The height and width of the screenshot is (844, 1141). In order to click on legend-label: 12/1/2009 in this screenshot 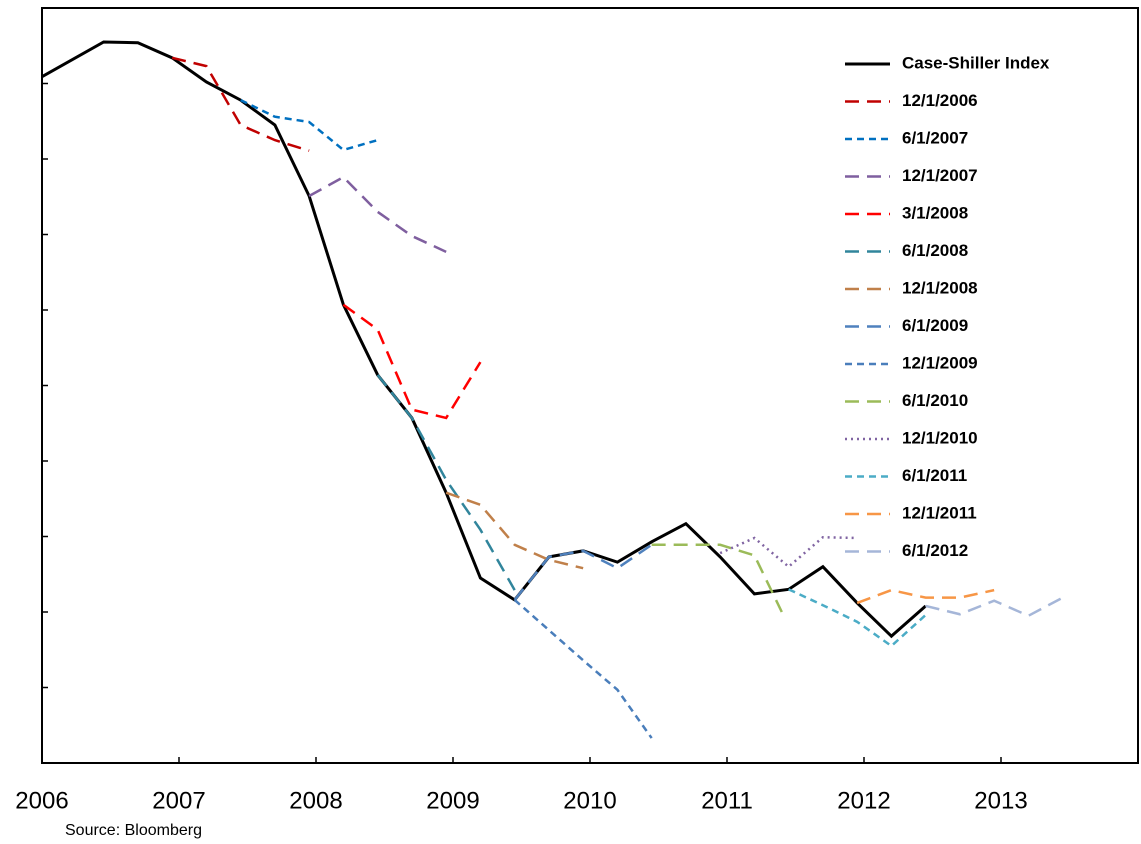, I will do `click(940, 362)`.